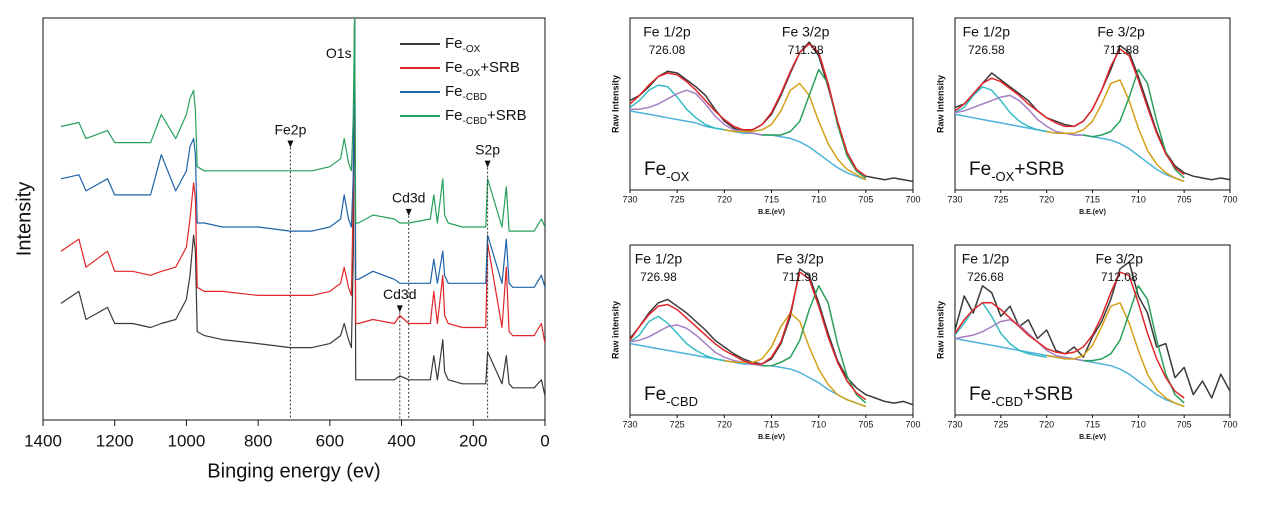 The height and width of the screenshot is (515, 1268). I want to click on peak-value: 711.98, so click(800, 277).